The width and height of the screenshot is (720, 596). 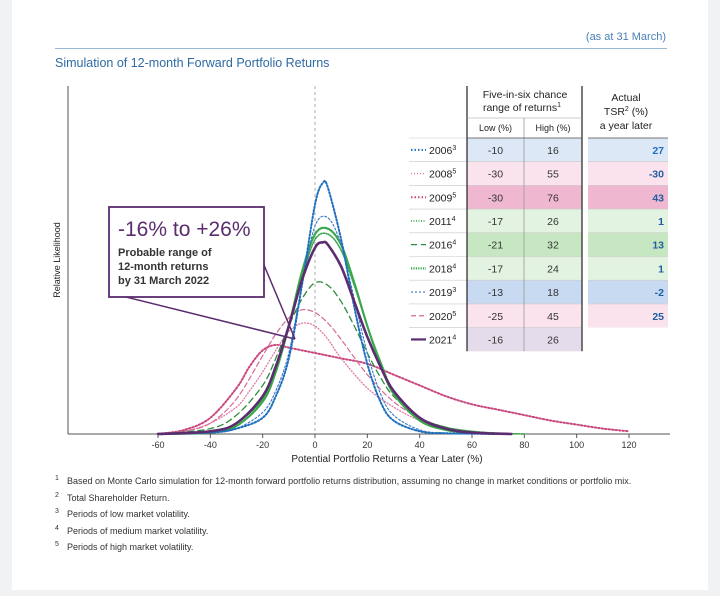 I want to click on column-low-header: Low (%), so click(x=495, y=128).